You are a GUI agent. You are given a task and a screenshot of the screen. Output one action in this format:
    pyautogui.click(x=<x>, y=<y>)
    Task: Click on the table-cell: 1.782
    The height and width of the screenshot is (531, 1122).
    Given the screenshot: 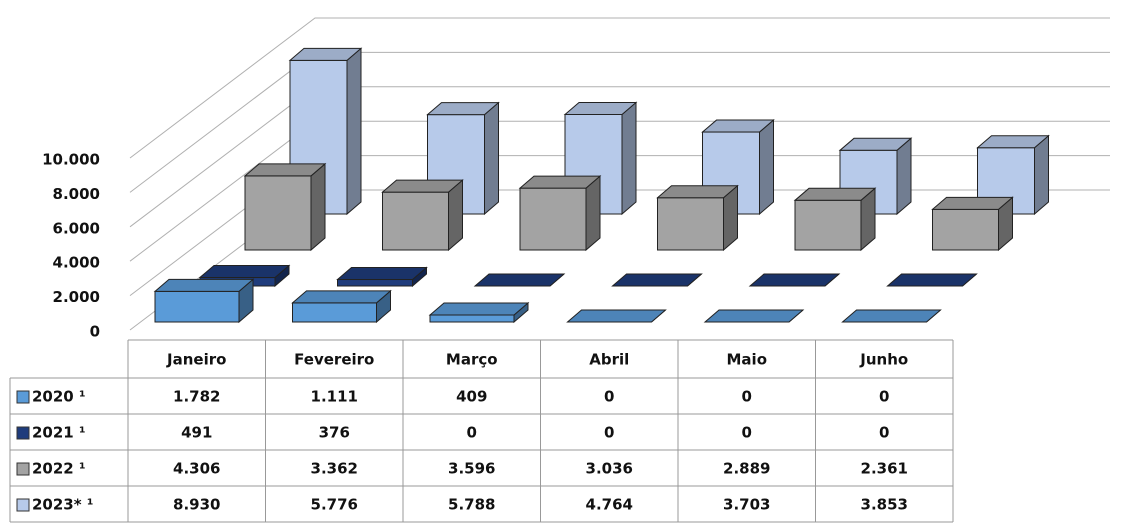 What is the action you would take?
    pyautogui.click(x=196, y=397)
    